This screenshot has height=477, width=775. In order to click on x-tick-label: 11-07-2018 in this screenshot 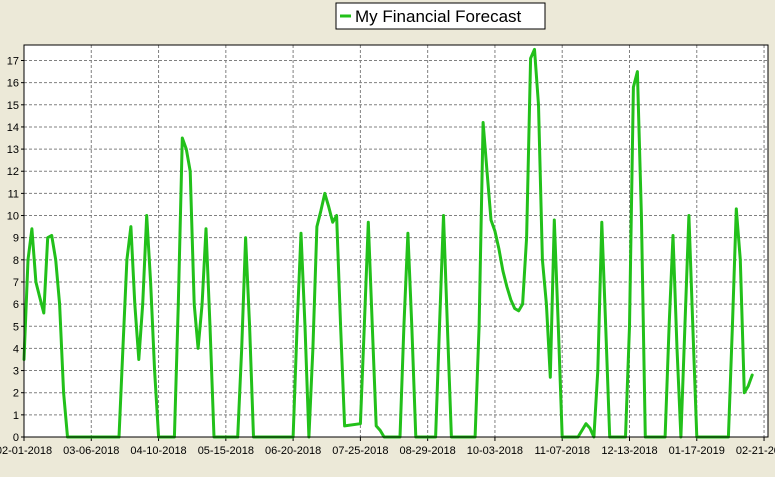, I will do `click(561, 451)`.